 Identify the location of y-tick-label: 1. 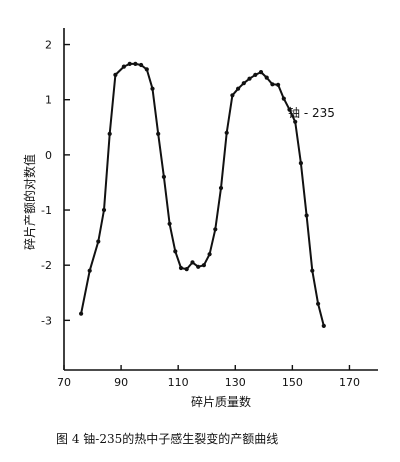
(48, 100).